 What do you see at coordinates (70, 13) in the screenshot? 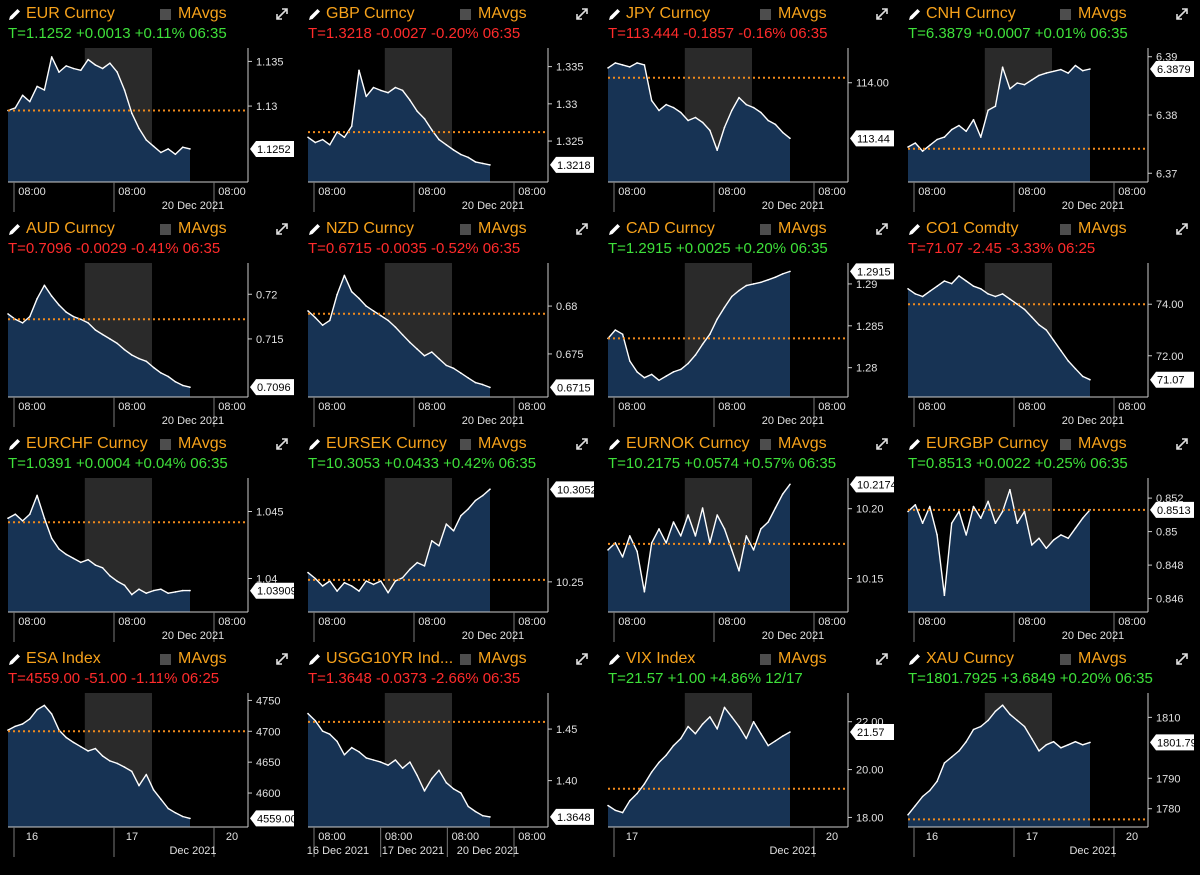
I see `ticker-label: EUR Curncy` at bounding box center [70, 13].